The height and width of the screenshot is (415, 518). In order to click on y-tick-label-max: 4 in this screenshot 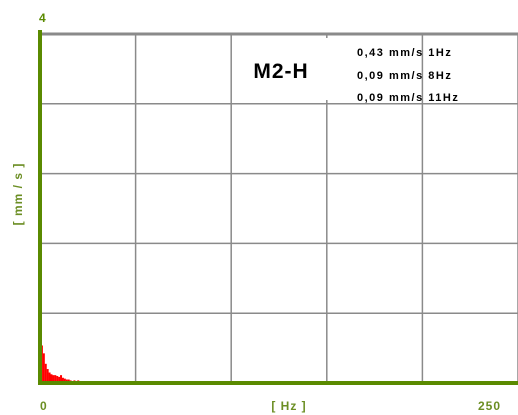, I will do `click(42, 18)`.